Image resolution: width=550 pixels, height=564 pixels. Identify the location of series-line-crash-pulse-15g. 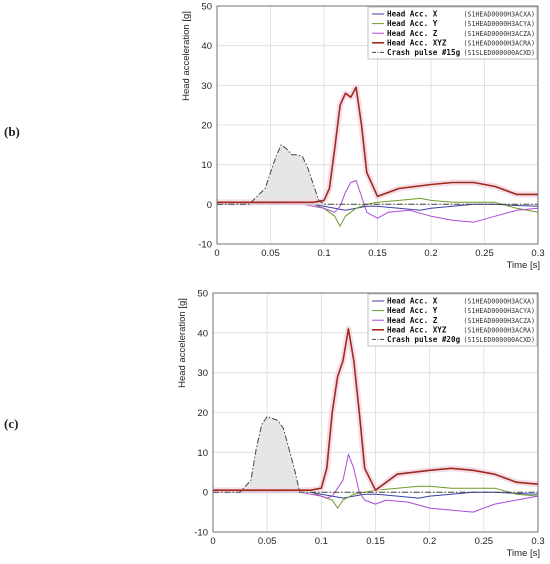
(377, 174).